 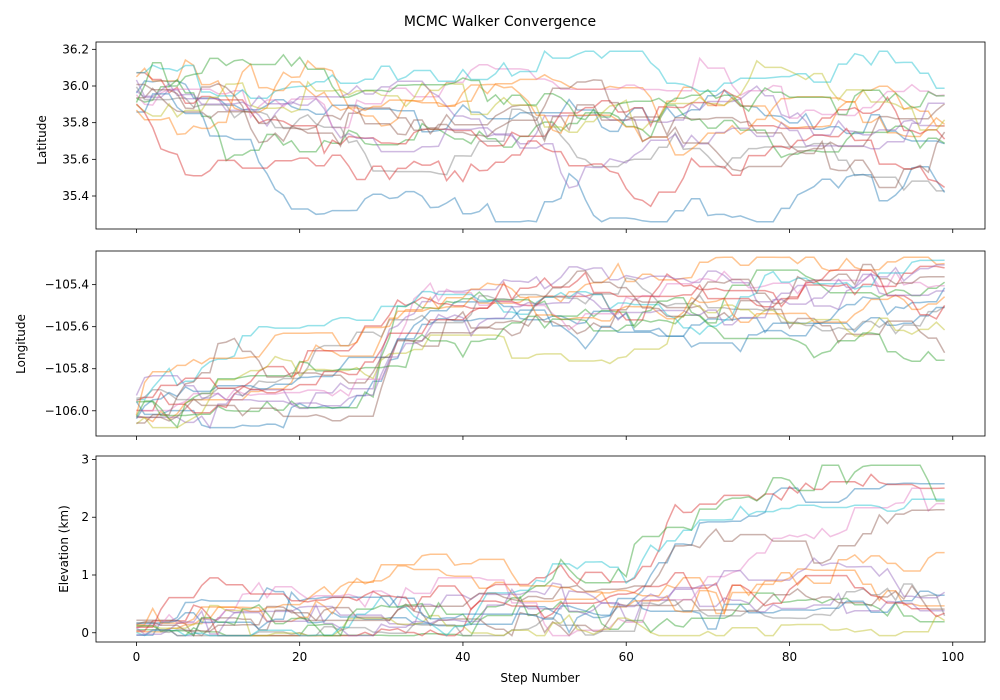 What do you see at coordinates (67, 327) in the screenshot?
I see `y-tick-label: −105.6` at bounding box center [67, 327].